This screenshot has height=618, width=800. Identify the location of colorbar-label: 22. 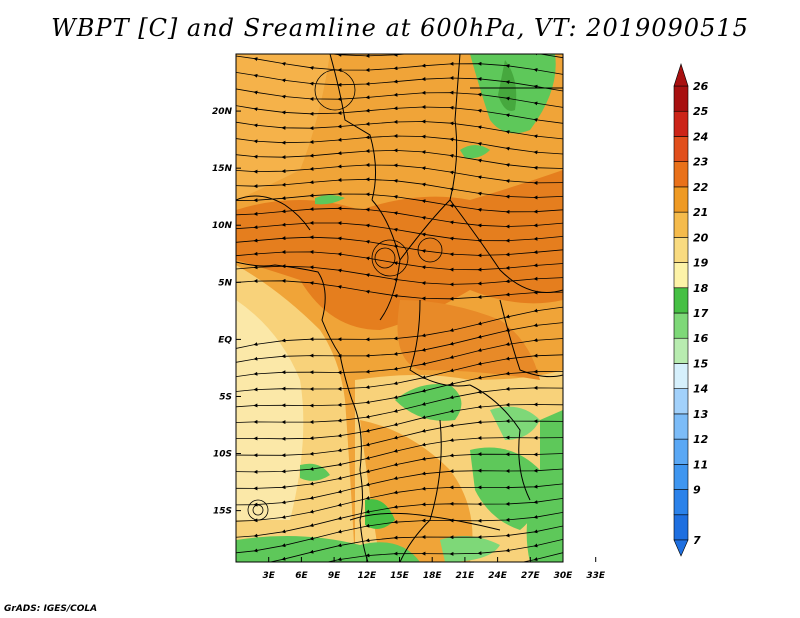
(701, 187).